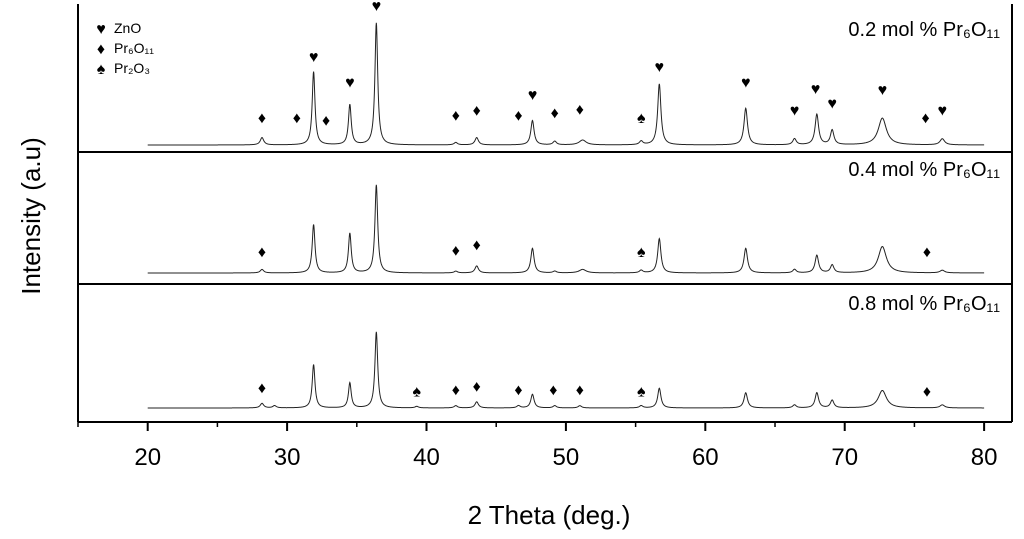 The width and height of the screenshot is (1024, 539). Describe the element at coordinates (101, 29) in the screenshot. I see `legend-symbol: ♥` at that location.